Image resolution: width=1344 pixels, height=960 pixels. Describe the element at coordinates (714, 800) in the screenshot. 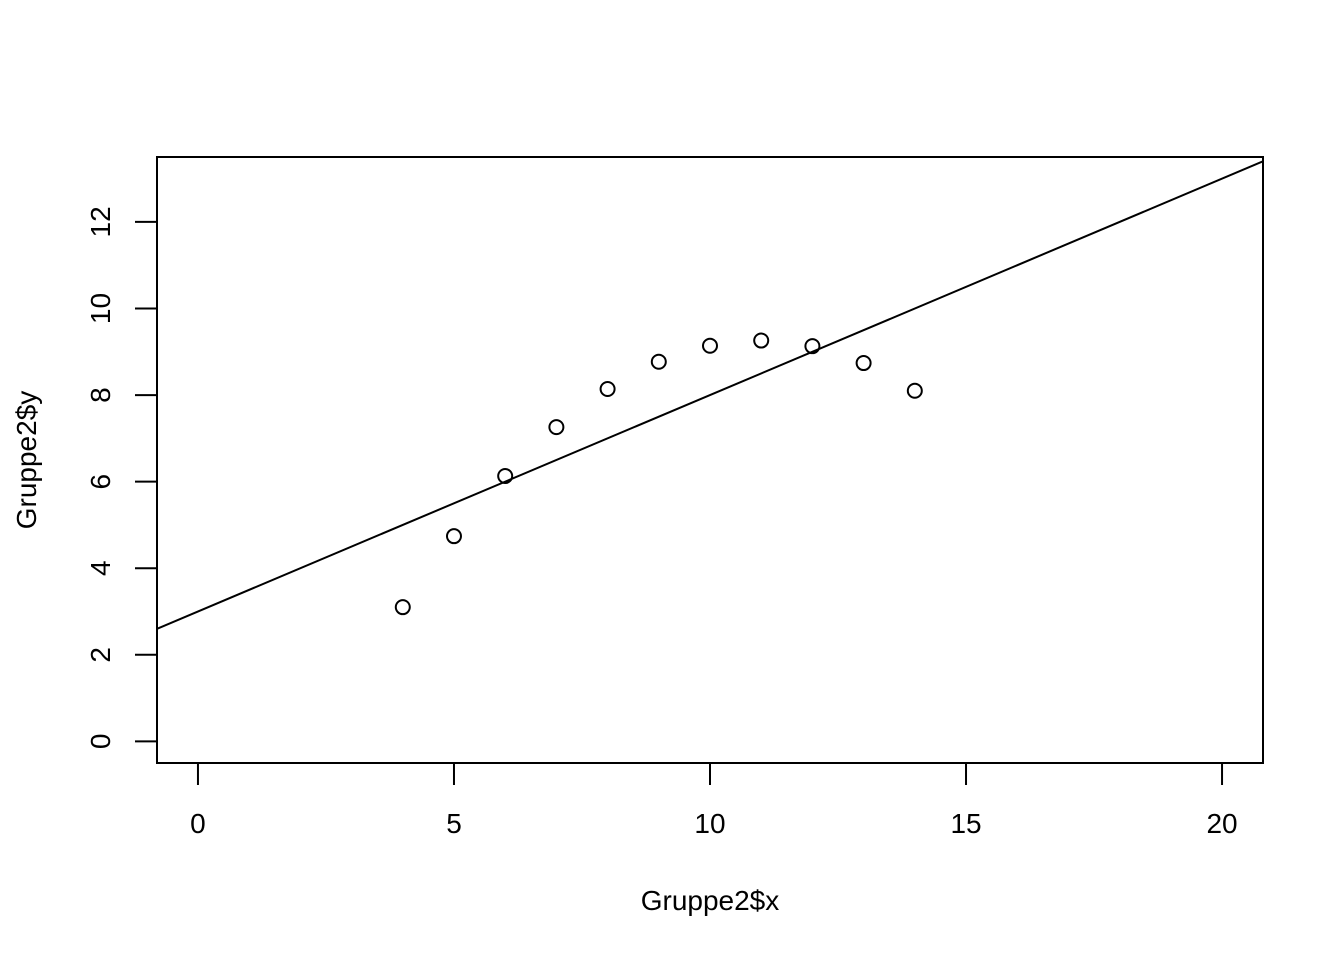

I see `x-axis: 0 5 10 15 20` at that location.